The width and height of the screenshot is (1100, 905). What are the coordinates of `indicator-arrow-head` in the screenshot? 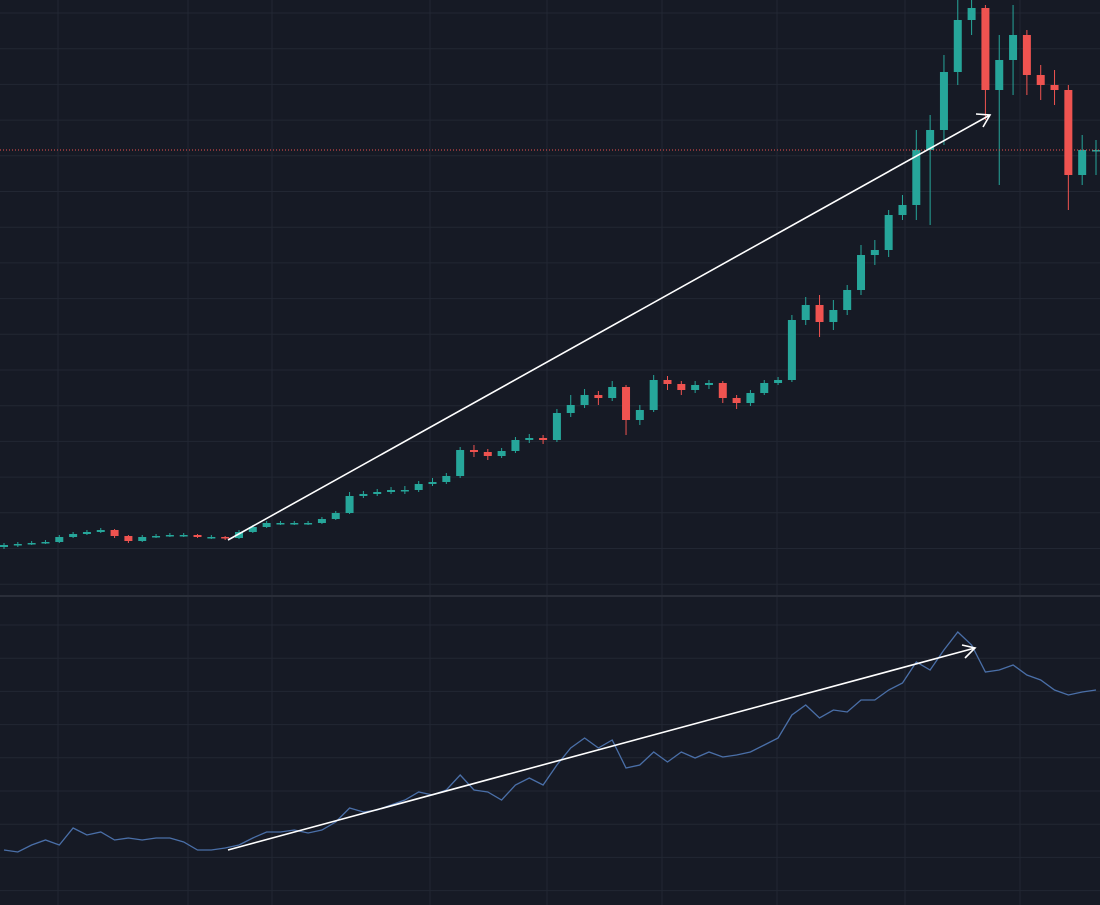 It's located at (969, 651).